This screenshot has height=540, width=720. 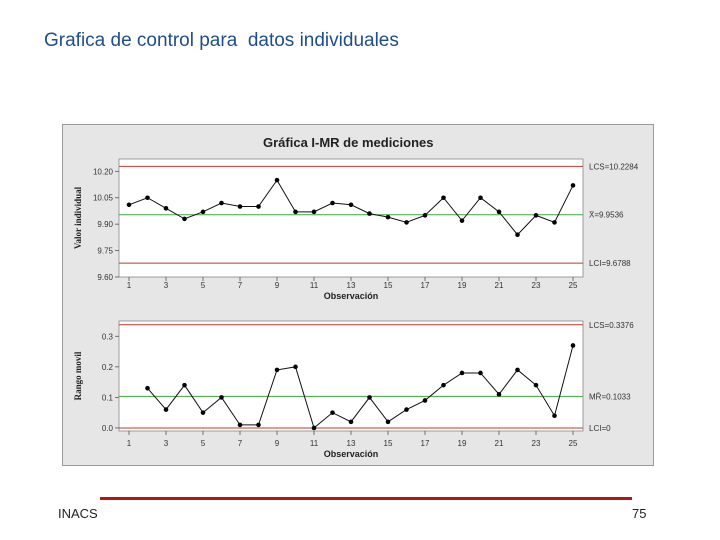 I want to click on page-number: 75, so click(x=639, y=513).